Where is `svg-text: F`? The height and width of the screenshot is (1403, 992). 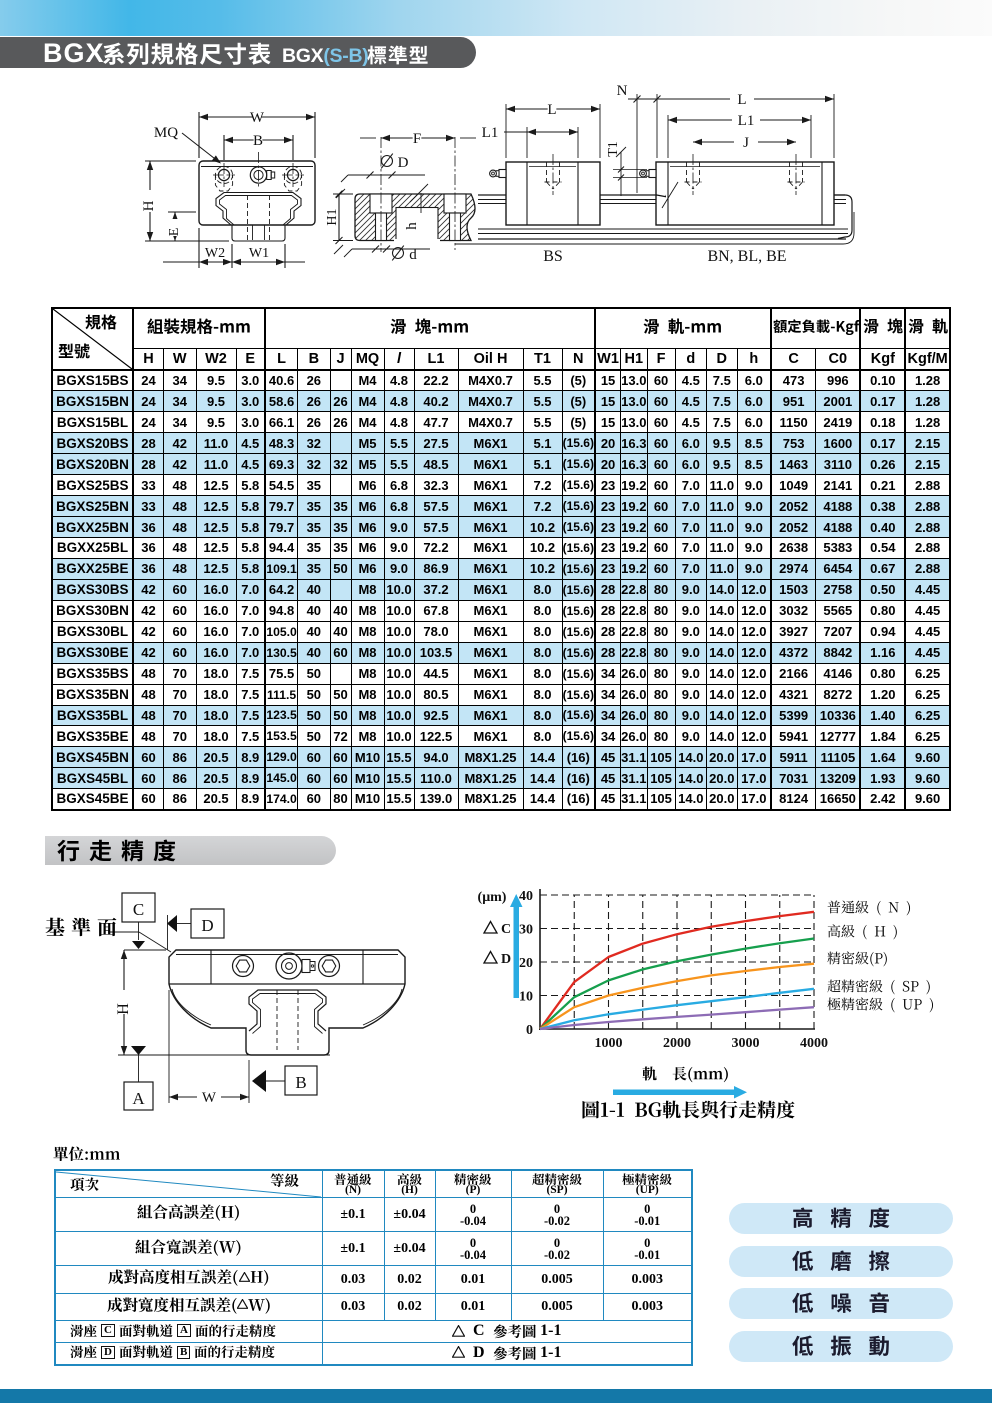 svg-text: F is located at coordinates (417, 139).